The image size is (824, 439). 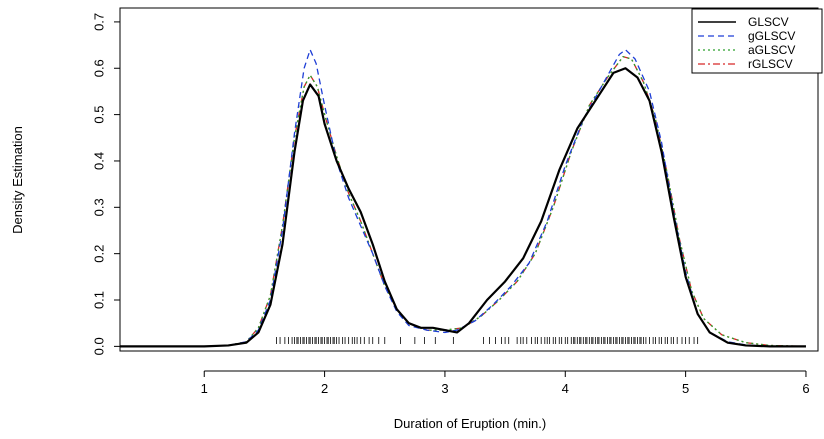 What do you see at coordinates (771, 36) in the screenshot?
I see `legend-label-gglscv: gGLSCV` at bounding box center [771, 36].